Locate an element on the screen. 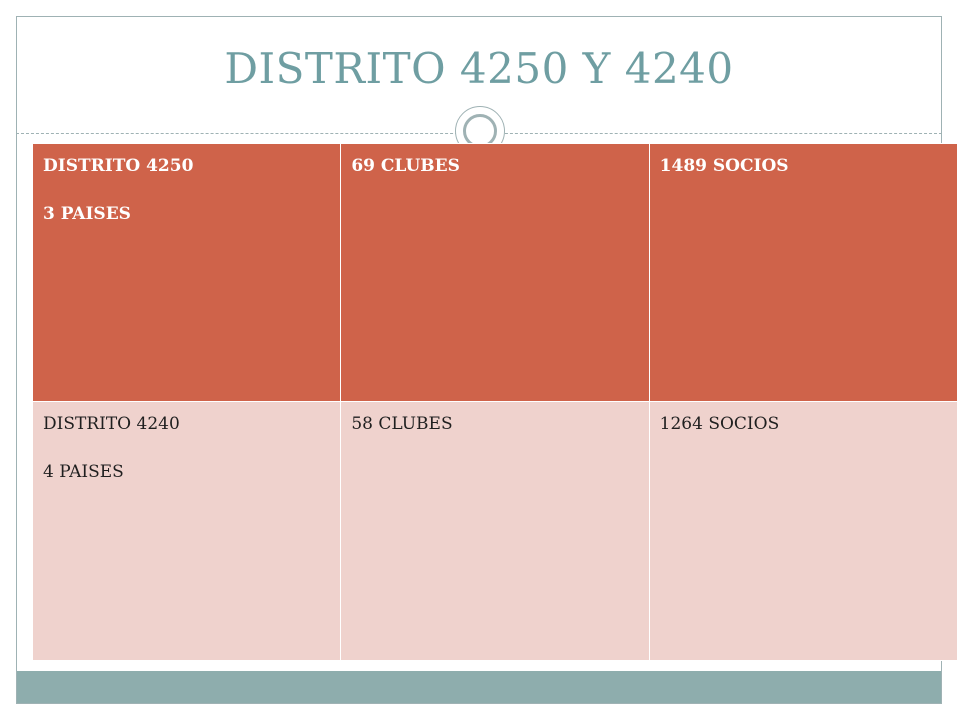  slide-title: DISTRITO 4250 Y 4240 is located at coordinates (479, 68).